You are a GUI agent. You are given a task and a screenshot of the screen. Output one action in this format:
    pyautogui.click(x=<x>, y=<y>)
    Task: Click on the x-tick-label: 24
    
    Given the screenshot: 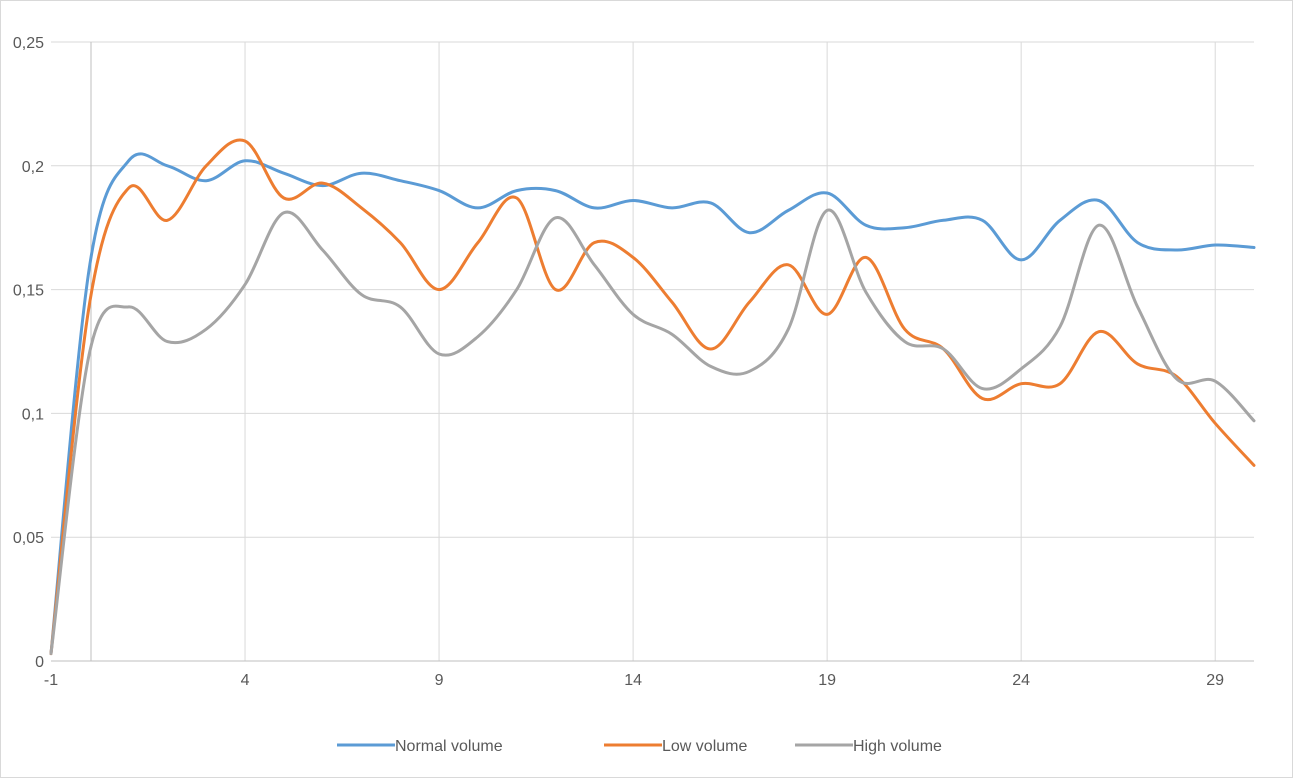 What is the action you would take?
    pyautogui.click(x=1021, y=680)
    